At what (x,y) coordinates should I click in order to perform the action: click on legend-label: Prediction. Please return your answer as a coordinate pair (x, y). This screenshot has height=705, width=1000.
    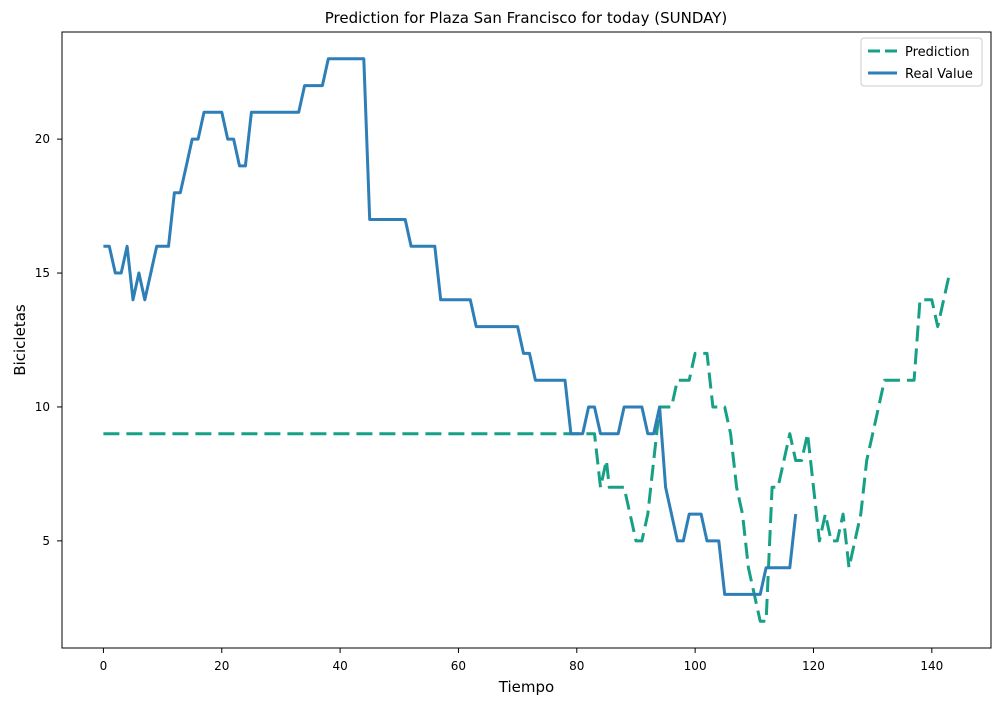
    Looking at the image, I should click on (937, 52).